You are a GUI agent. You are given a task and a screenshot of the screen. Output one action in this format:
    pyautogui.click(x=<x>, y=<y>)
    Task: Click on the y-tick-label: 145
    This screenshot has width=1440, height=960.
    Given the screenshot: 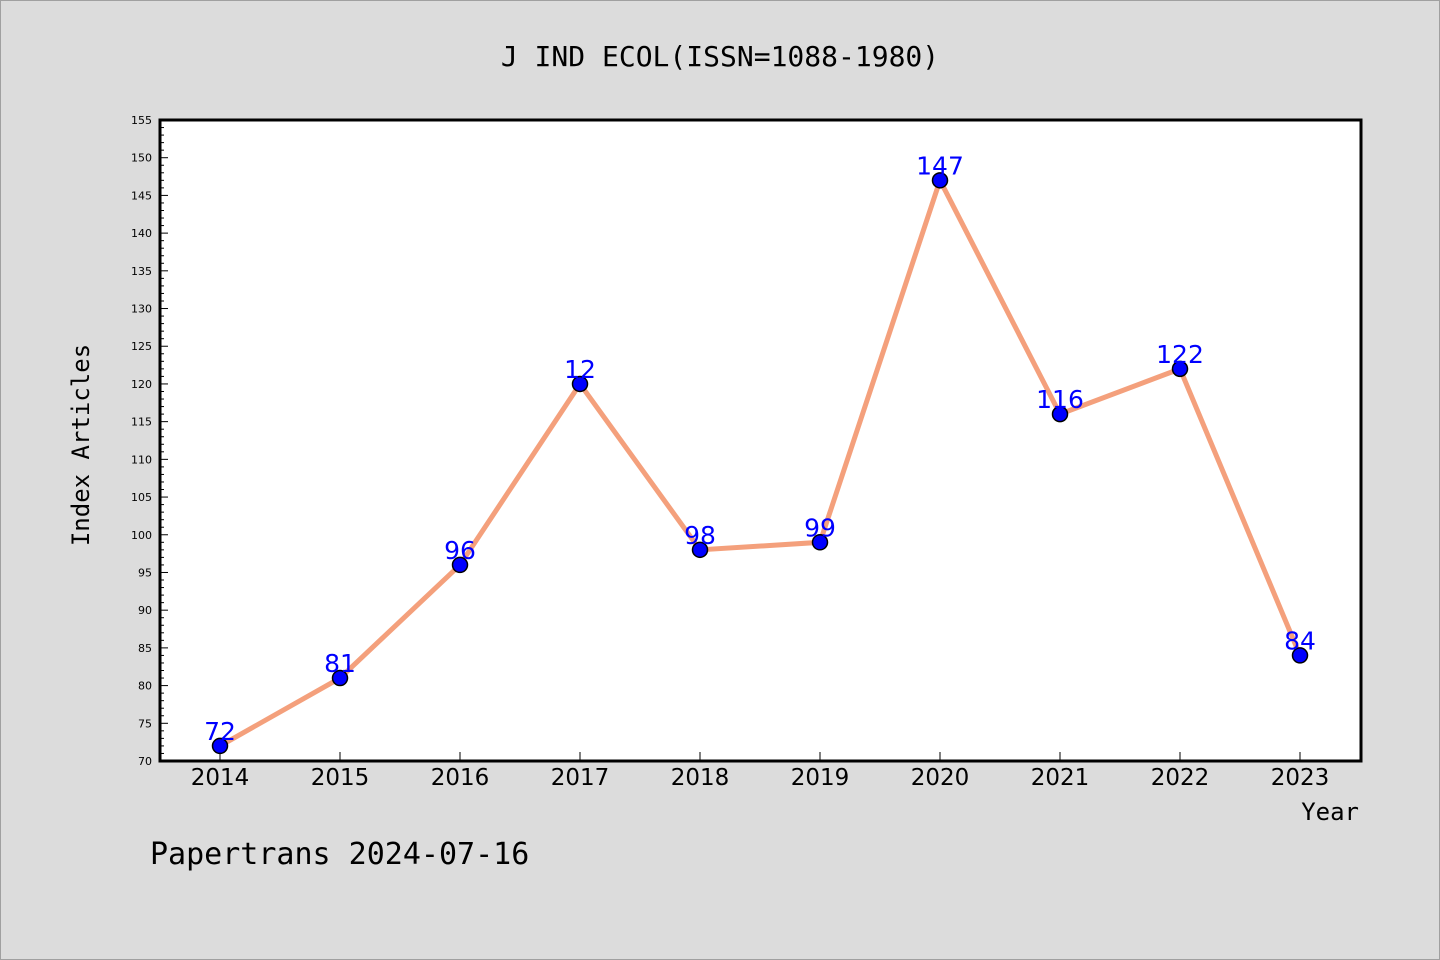 What is the action you would take?
    pyautogui.click(x=141, y=195)
    